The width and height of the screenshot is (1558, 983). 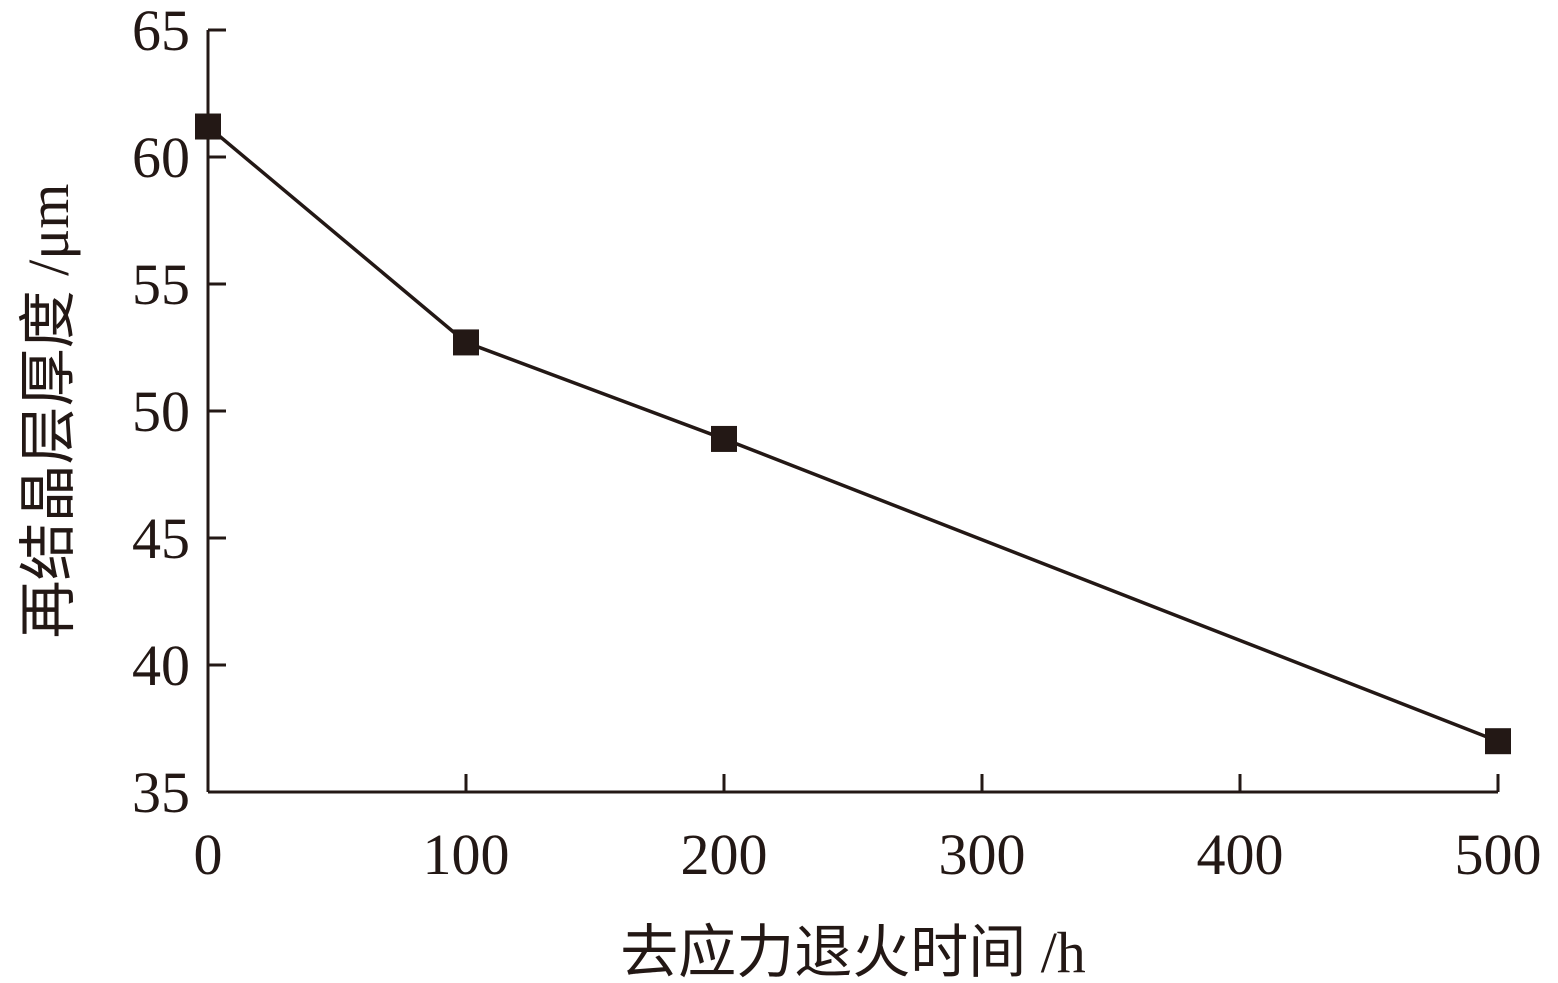 What do you see at coordinates (1498, 854) in the screenshot?
I see `x-tick-label: 500` at bounding box center [1498, 854].